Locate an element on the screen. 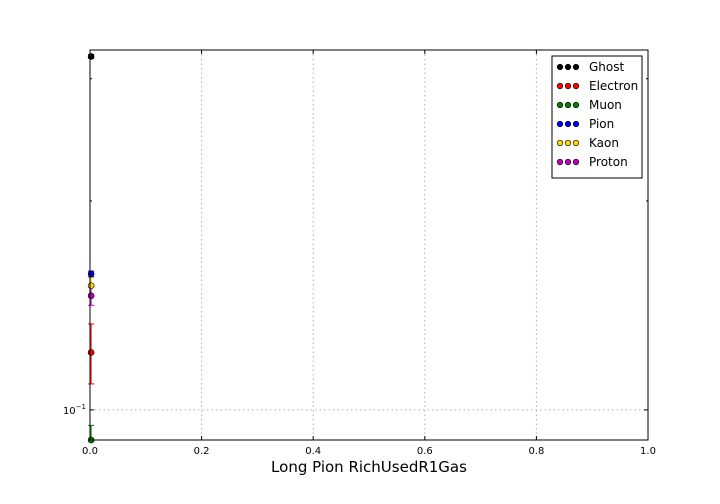 The width and height of the screenshot is (720, 504). legend-label-proton: Proton is located at coordinates (608, 162).